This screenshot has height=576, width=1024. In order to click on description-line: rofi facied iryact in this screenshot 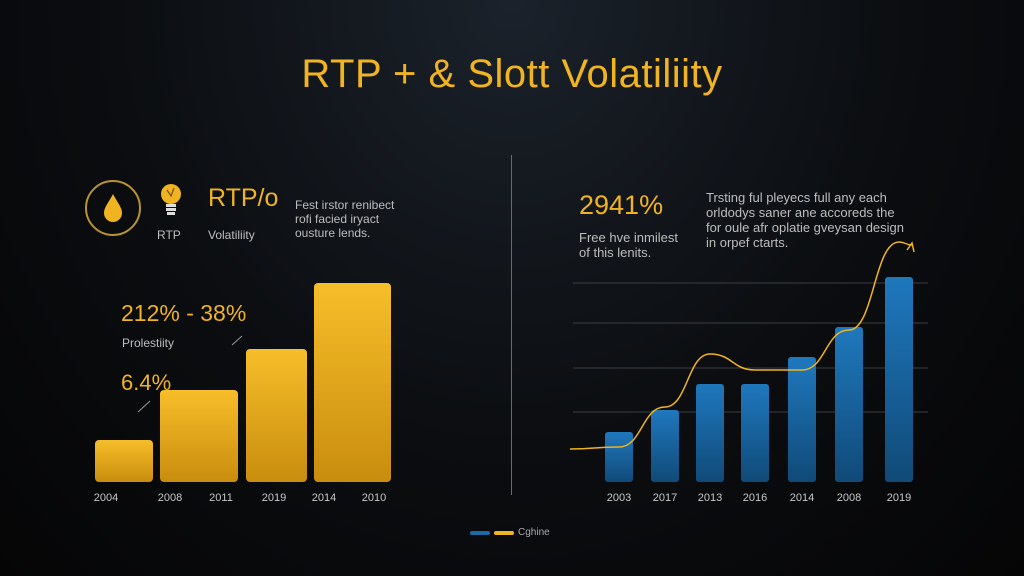, I will do `click(337, 219)`.